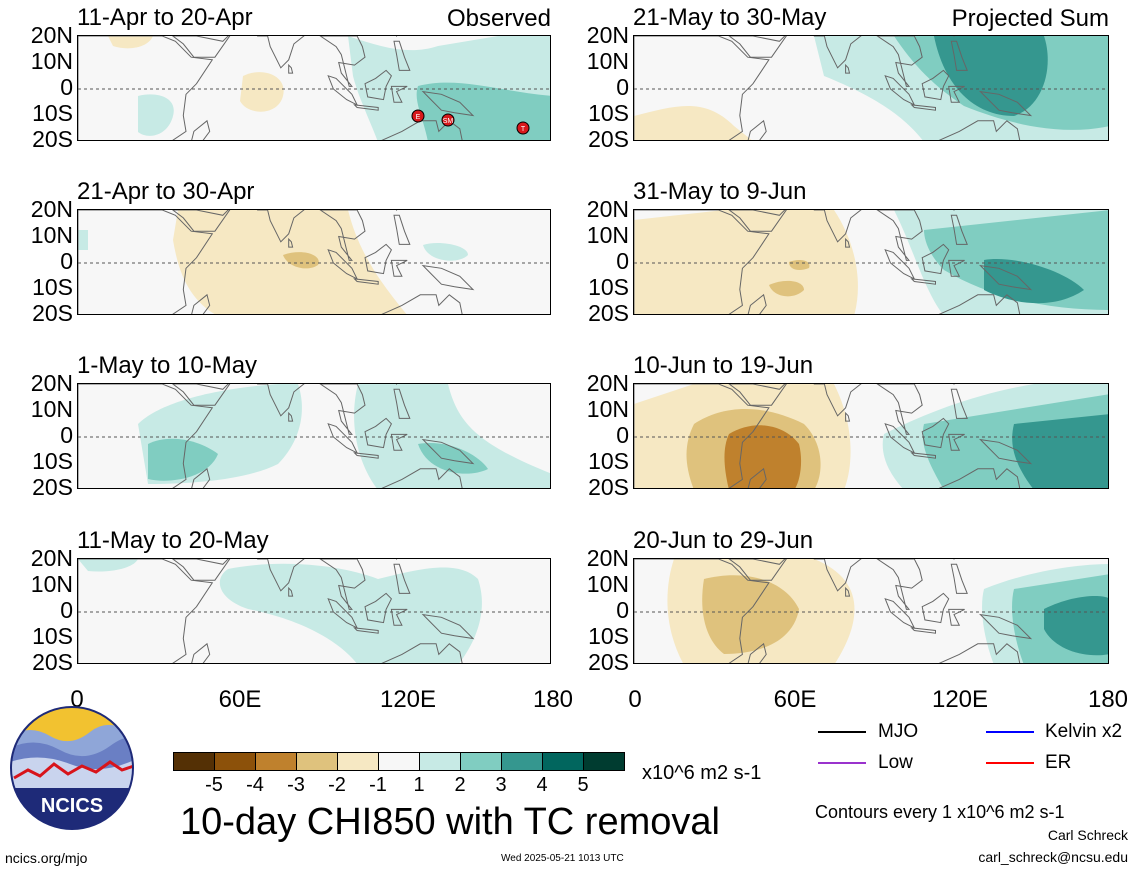  I want to click on panel-tag: Projected Sum, so click(1030, 18).